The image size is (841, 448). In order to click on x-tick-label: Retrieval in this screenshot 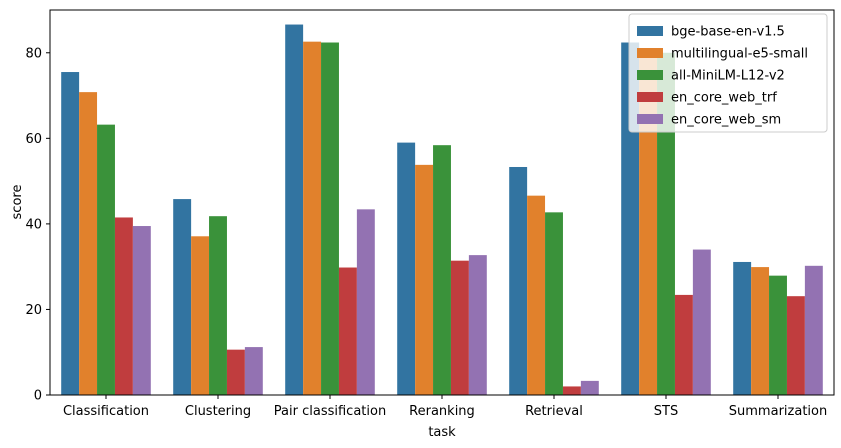, I will do `click(554, 411)`.